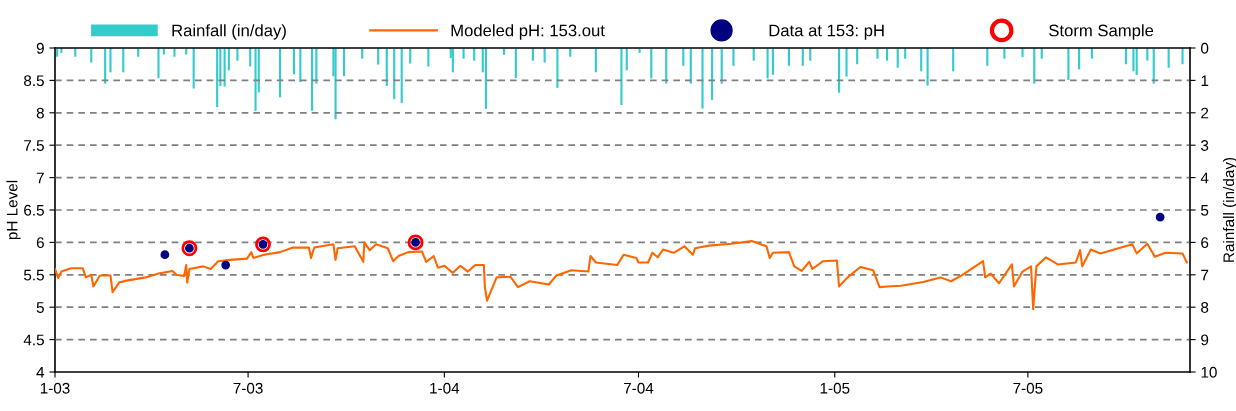  I want to click on y-tick-label: 5.5, so click(33, 275).